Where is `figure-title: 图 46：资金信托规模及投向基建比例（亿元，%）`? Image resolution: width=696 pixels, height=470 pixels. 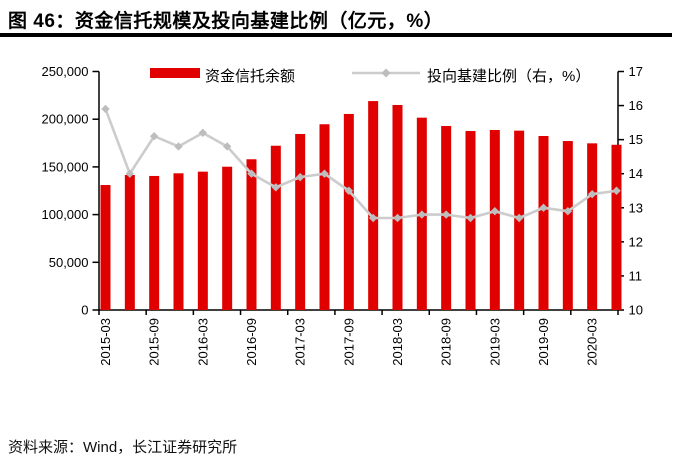 figure-title: 图 46：资金信托规模及投向基建比例（亿元，%） is located at coordinates (226, 21).